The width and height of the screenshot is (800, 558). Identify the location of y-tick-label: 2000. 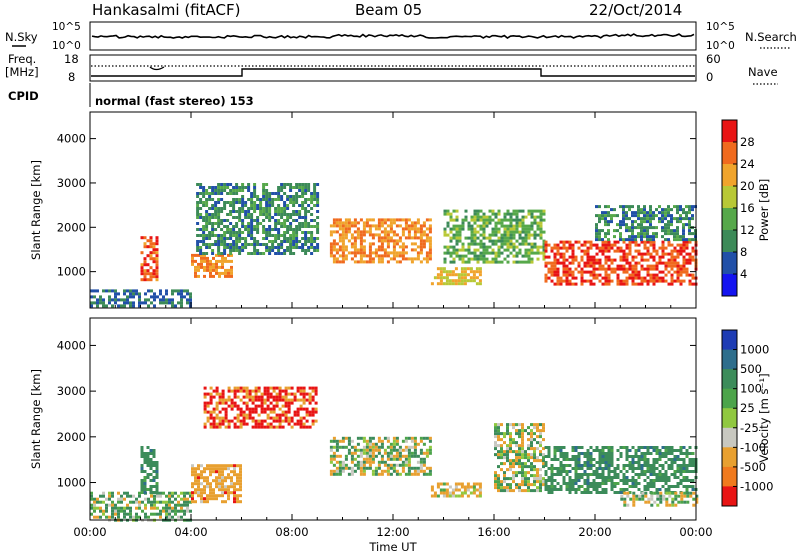
(71, 227).